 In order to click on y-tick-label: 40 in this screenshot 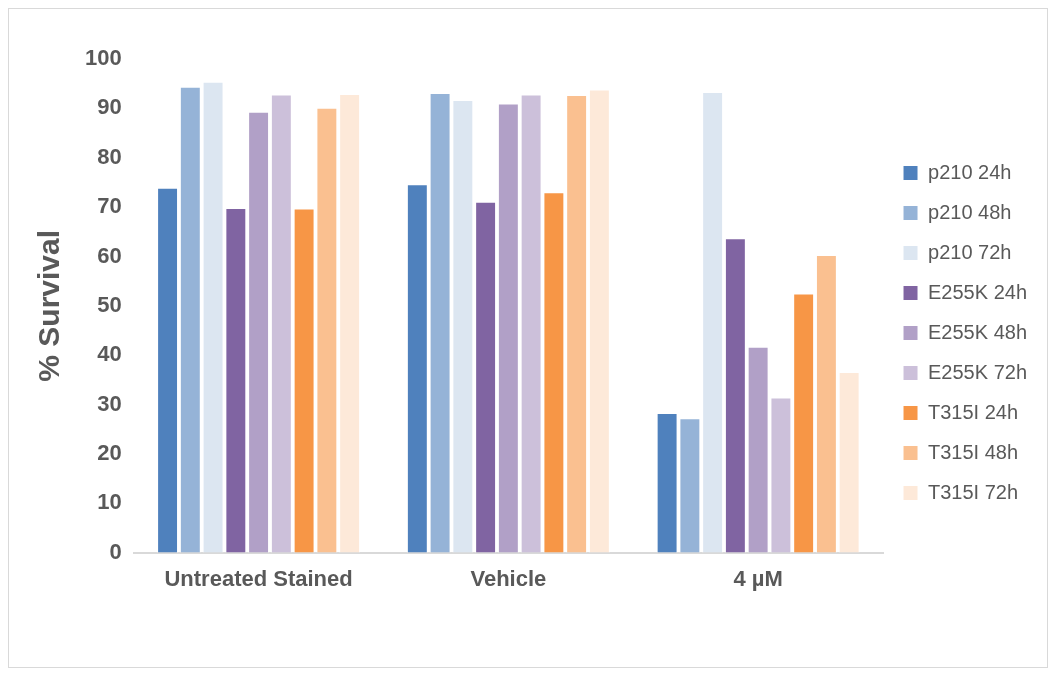, I will do `click(109, 354)`.